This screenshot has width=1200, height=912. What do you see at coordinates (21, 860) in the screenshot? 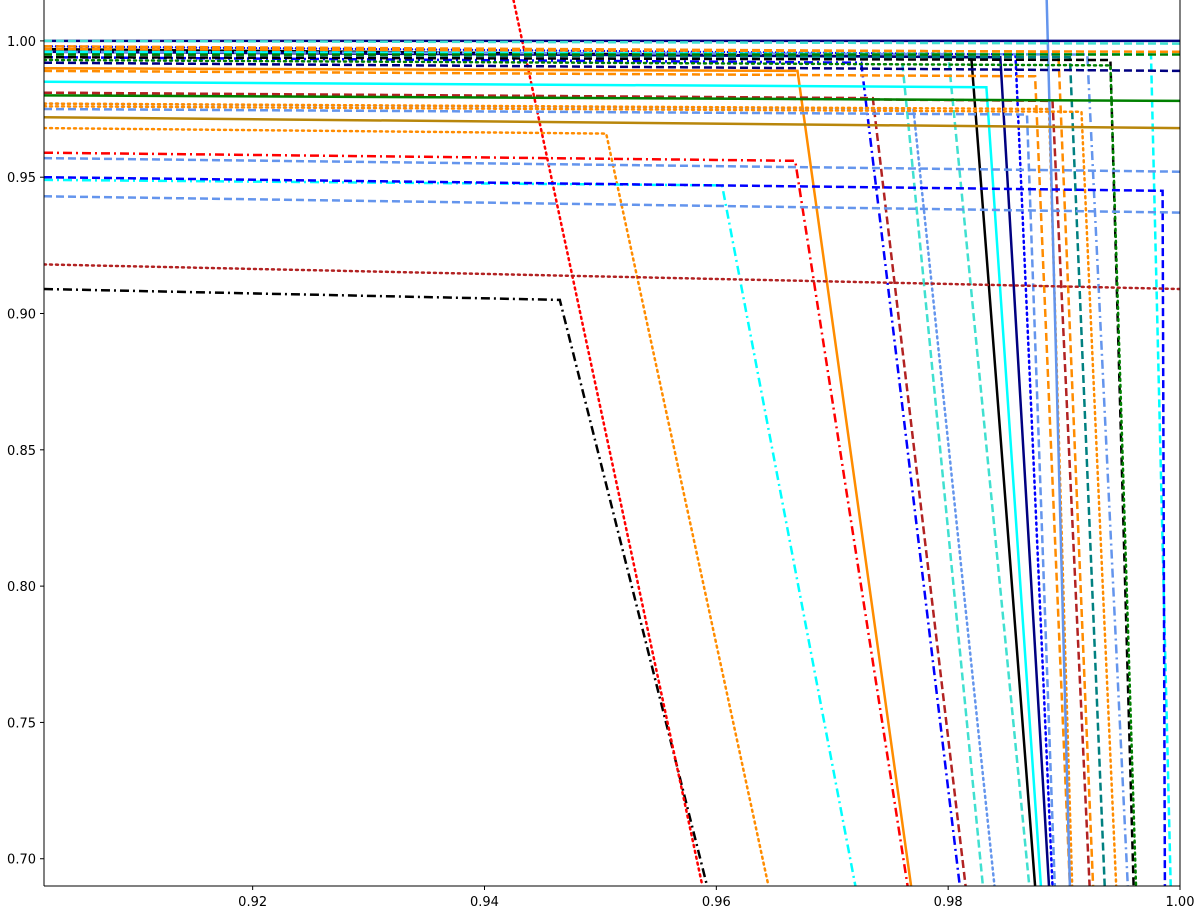
I see `y-tick-label: 0.70` at bounding box center [21, 860].